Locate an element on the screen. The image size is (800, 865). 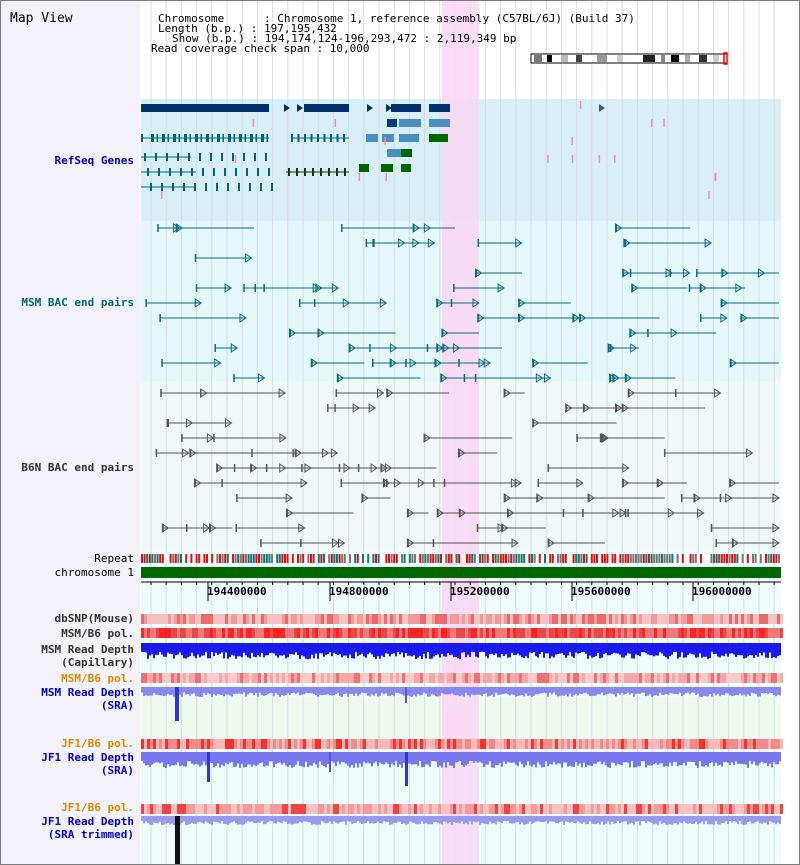
chromosome-ideogram is located at coordinates (629, 58).